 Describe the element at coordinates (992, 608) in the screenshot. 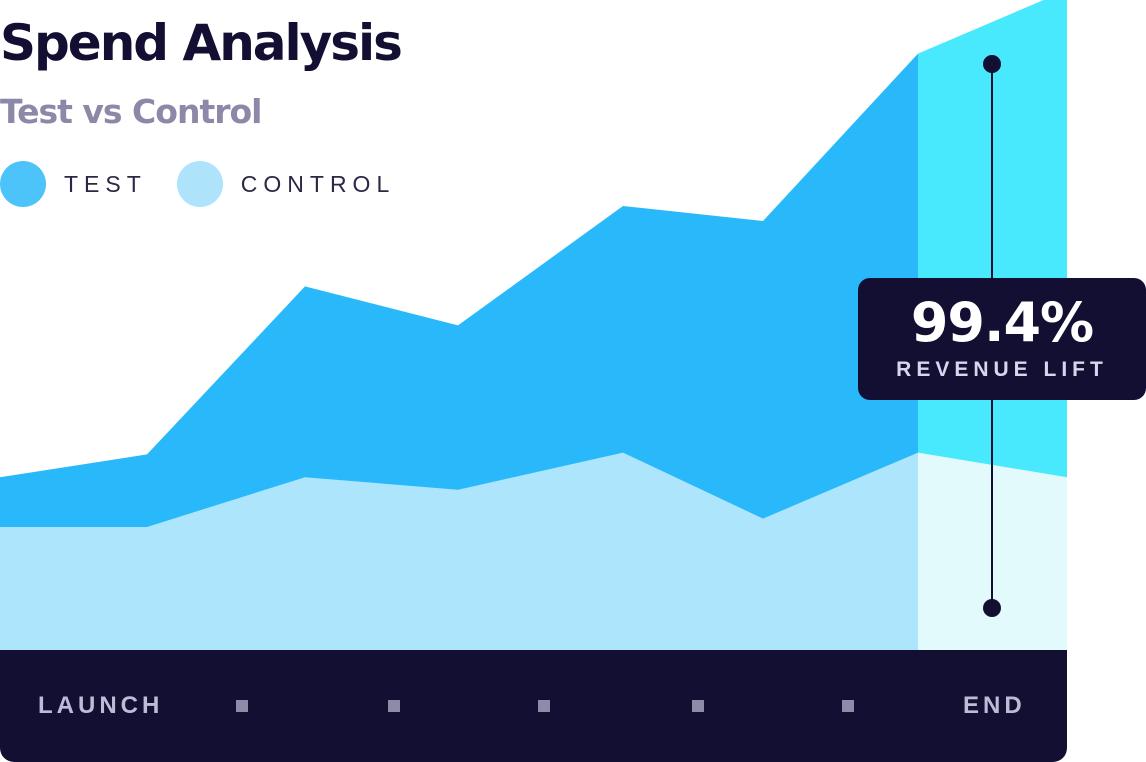

I see `lift-marker-bottom-dot` at that location.